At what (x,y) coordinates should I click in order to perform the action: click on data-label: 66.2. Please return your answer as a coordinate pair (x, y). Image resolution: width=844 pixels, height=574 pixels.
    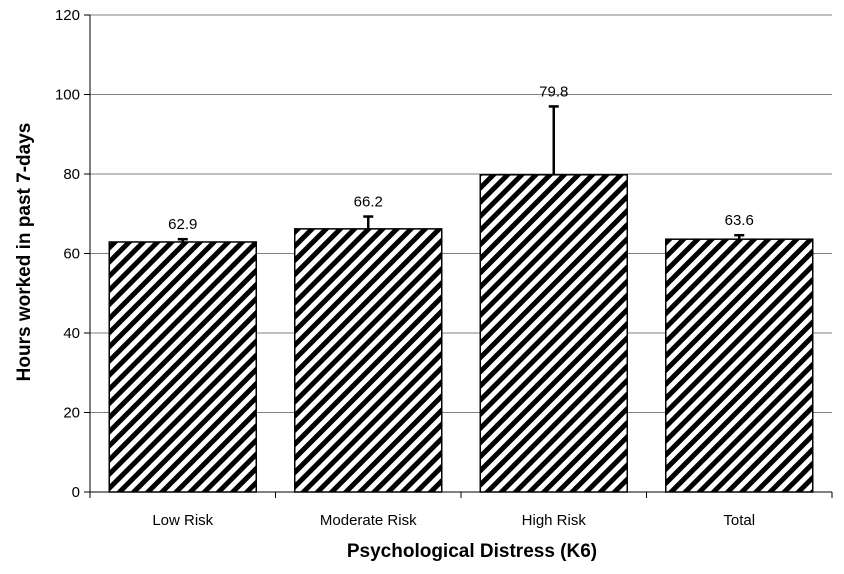
    Looking at the image, I should click on (368, 202).